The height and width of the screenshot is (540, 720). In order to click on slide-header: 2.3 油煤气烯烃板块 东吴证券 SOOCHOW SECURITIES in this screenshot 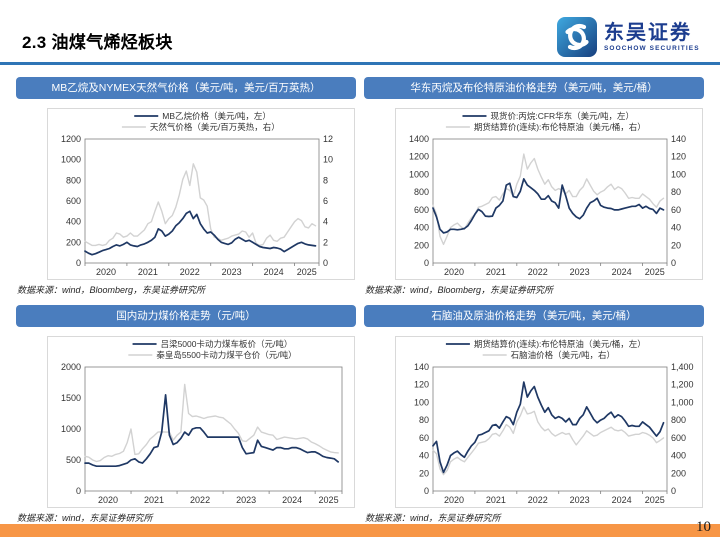, I will do `click(360, 31)`.